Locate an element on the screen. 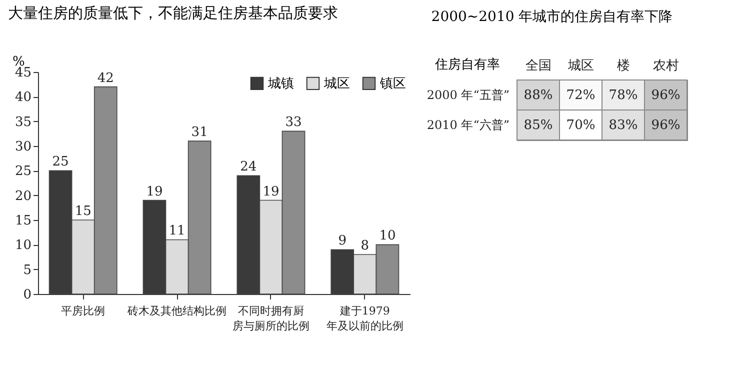  y-tick-label: 15 is located at coordinates (23, 221).